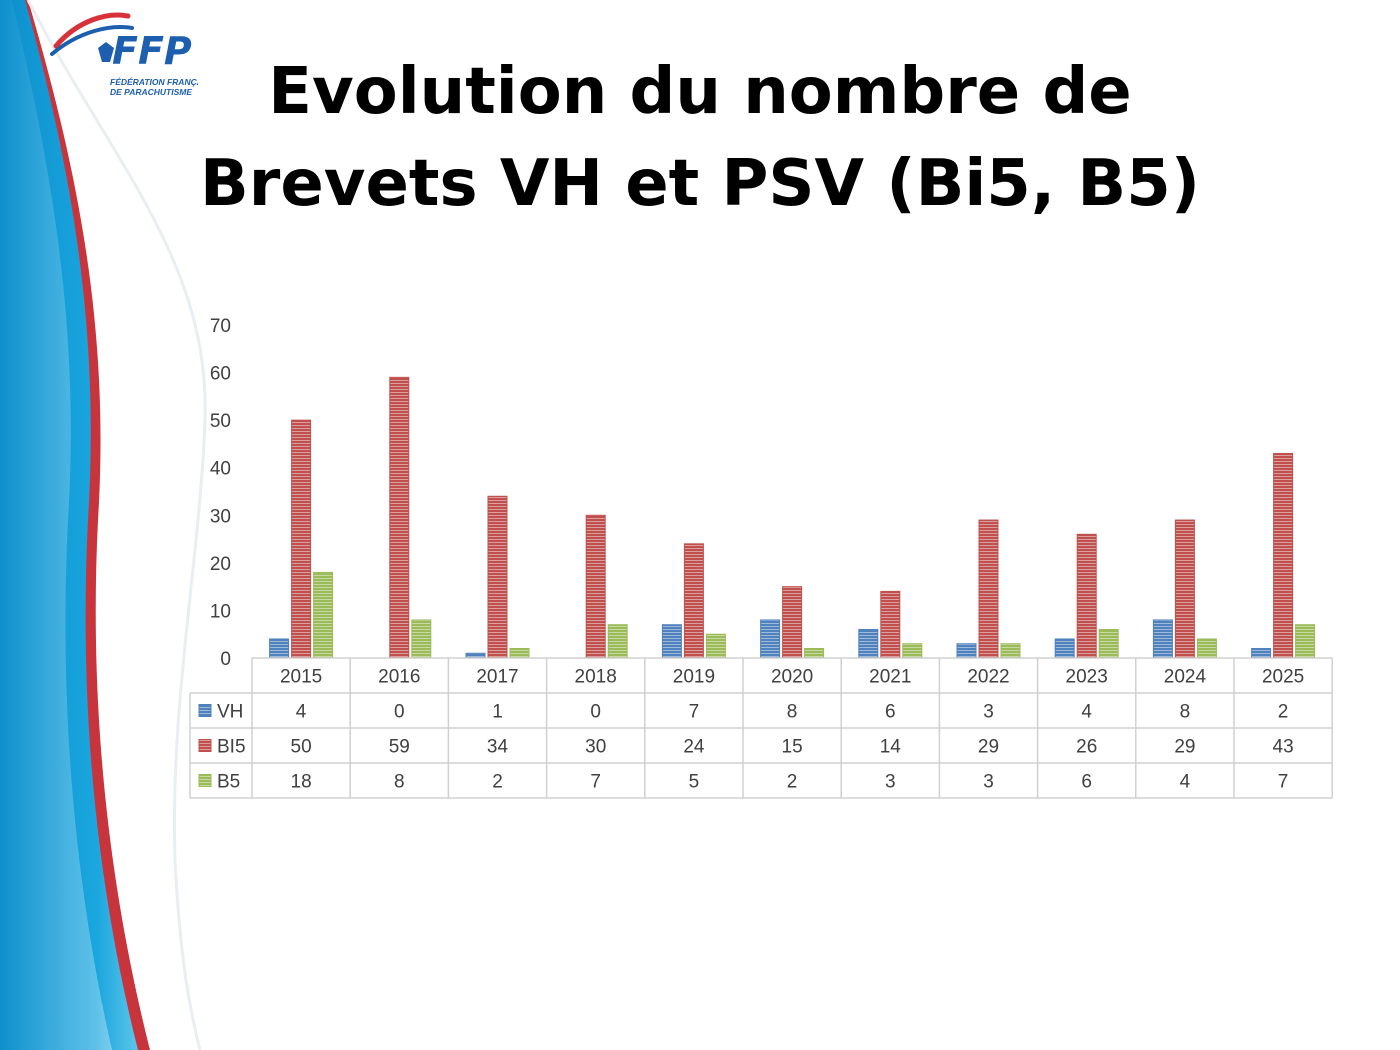 The height and width of the screenshot is (1050, 1400). I want to click on bar-bi5-2015, so click(301, 539).